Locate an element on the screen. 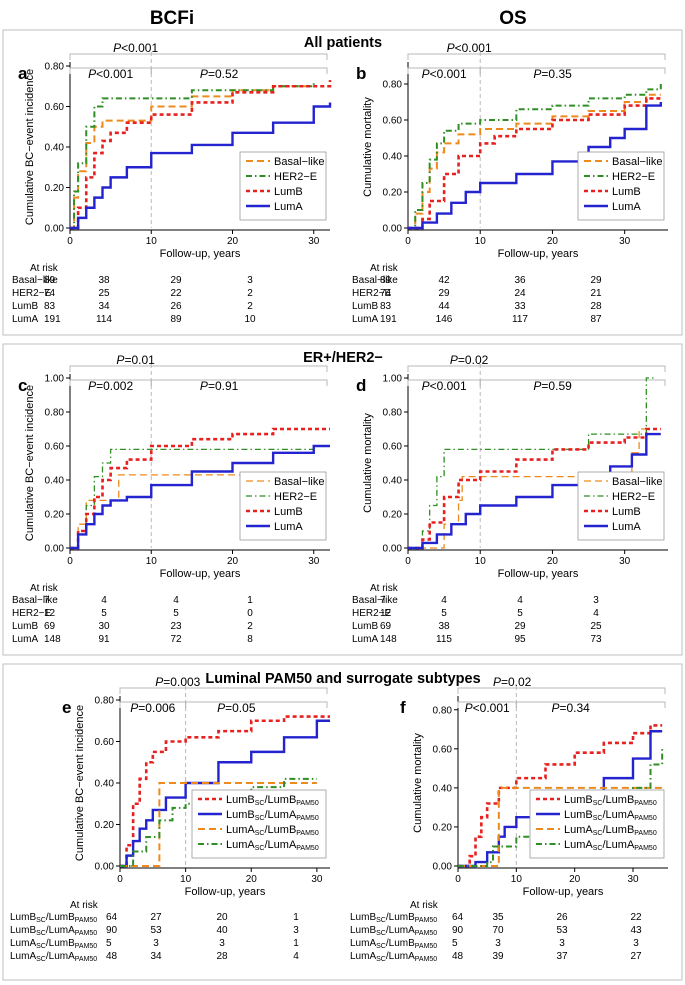  pvalue-late: P=0.35 is located at coordinates (552, 74).